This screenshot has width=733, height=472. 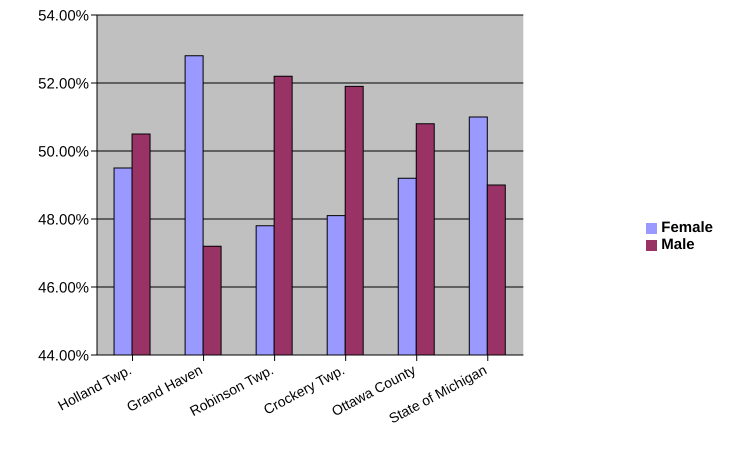 What do you see at coordinates (63, 219) in the screenshot?
I see `y-tick-label: 48.00%` at bounding box center [63, 219].